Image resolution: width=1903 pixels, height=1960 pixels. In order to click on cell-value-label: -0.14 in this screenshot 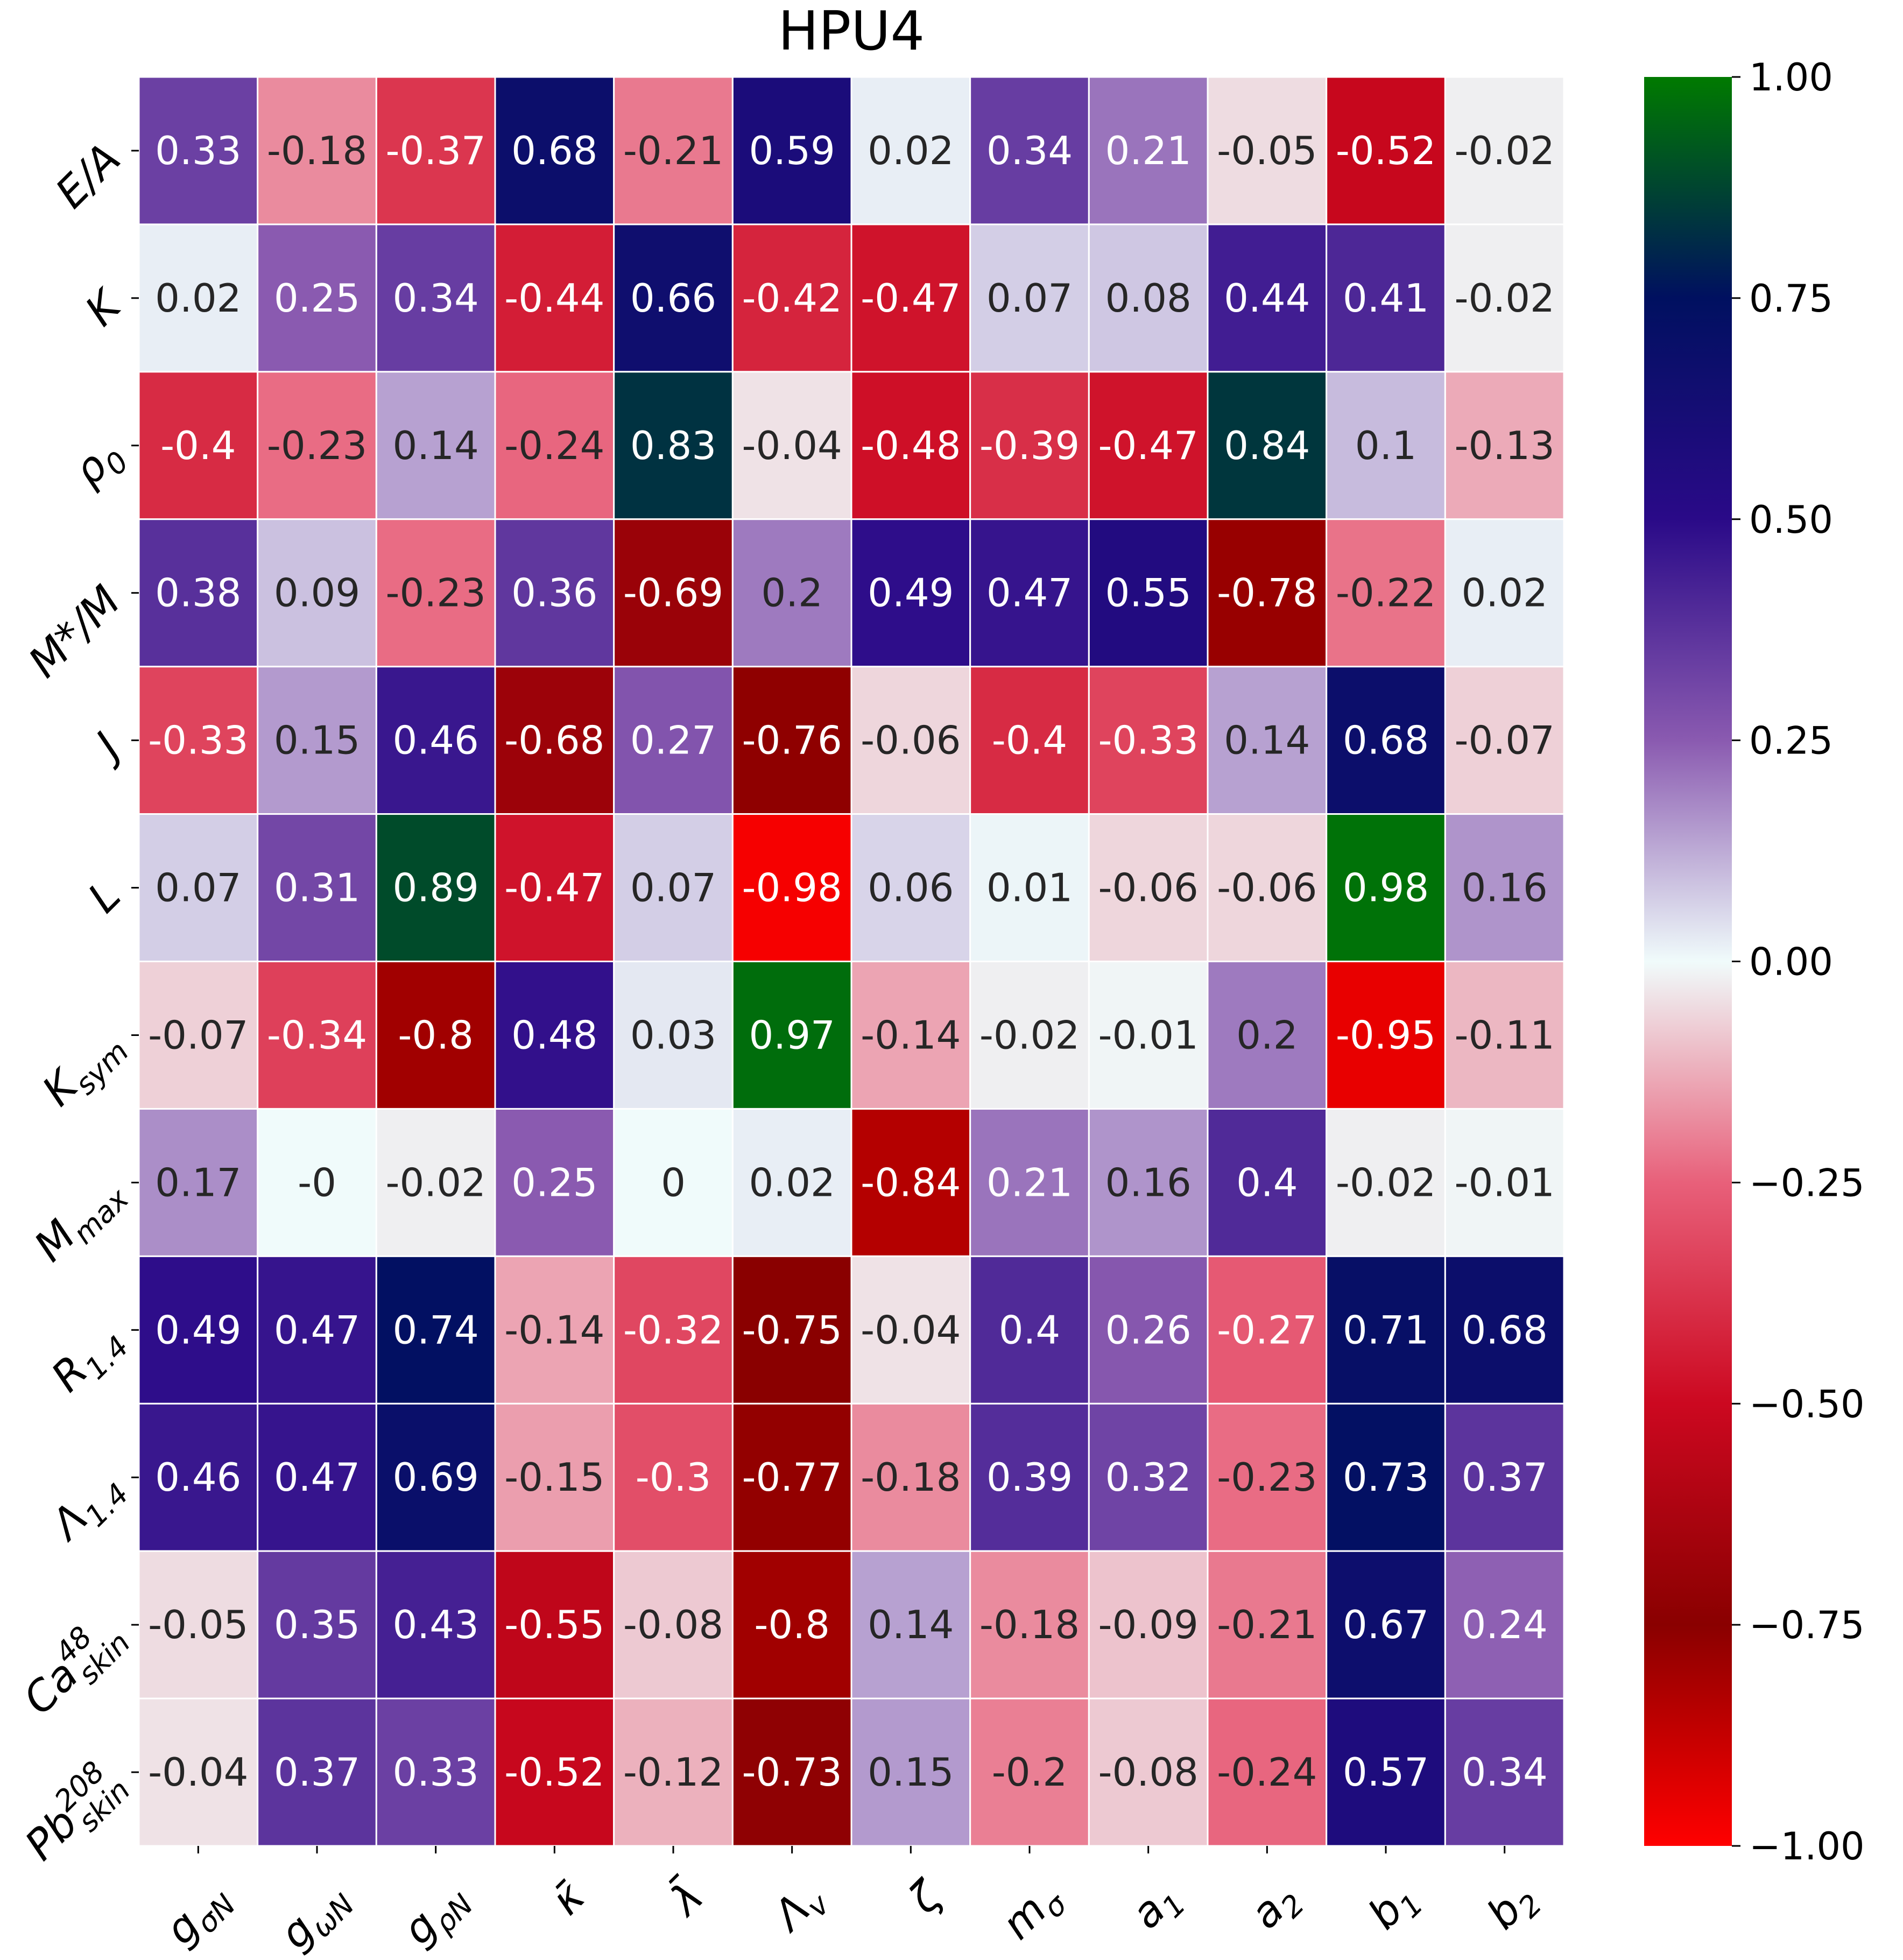, I will do `click(911, 1035)`.